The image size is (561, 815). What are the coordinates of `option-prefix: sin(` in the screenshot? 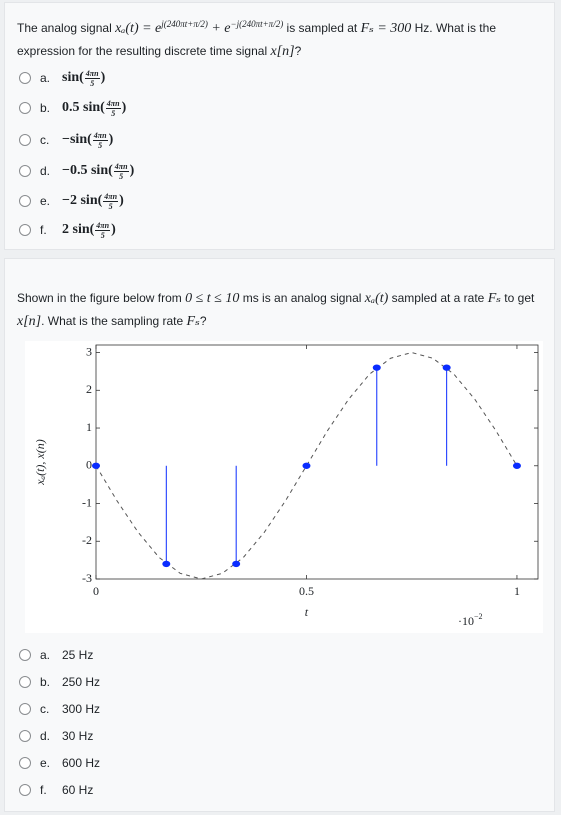 It's located at (73, 77).